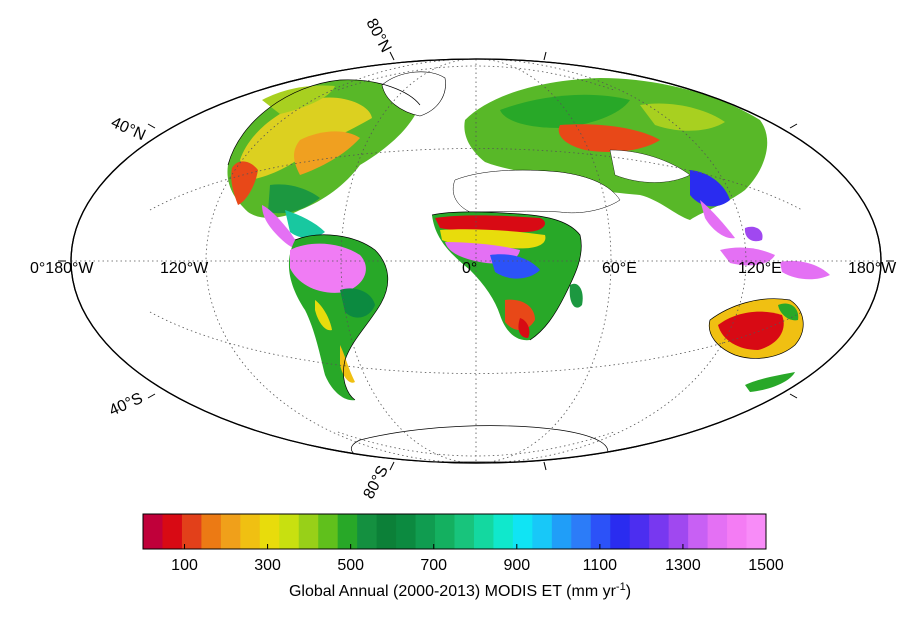 The width and height of the screenshot is (923, 635). What do you see at coordinates (756, 345) in the screenshot?
I see `australia-landmass` at bounding box center [756, 345].